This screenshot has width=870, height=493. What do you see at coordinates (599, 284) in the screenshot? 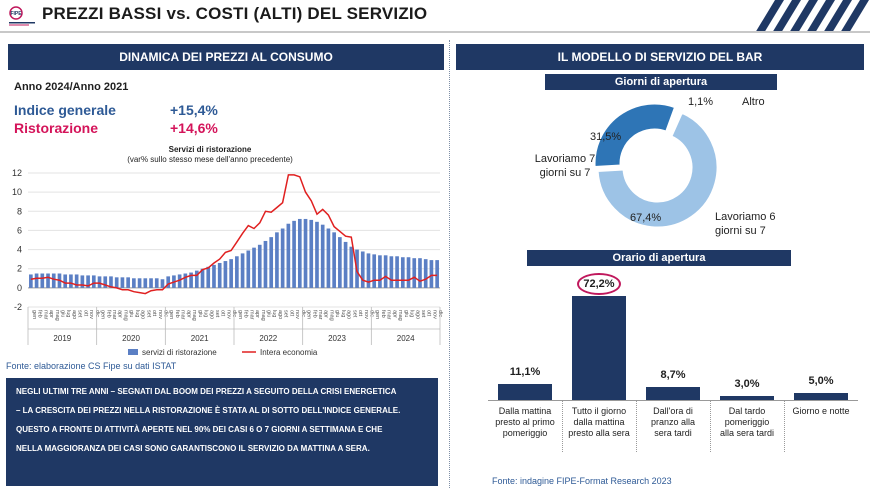
I see `highlight-ring` at bounding box center [599, 284].